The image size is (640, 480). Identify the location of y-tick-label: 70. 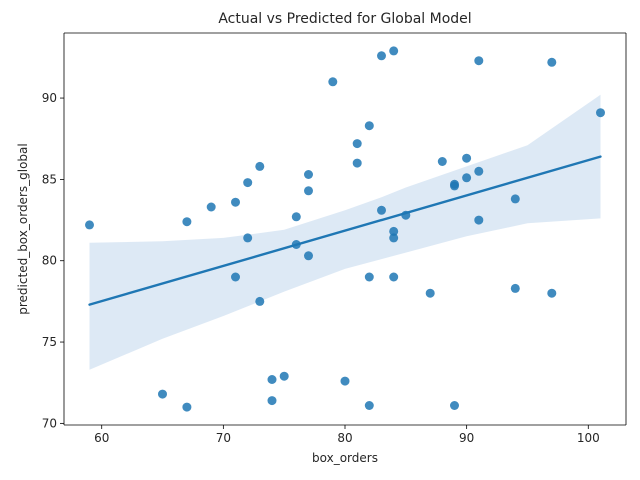
(49, 423).